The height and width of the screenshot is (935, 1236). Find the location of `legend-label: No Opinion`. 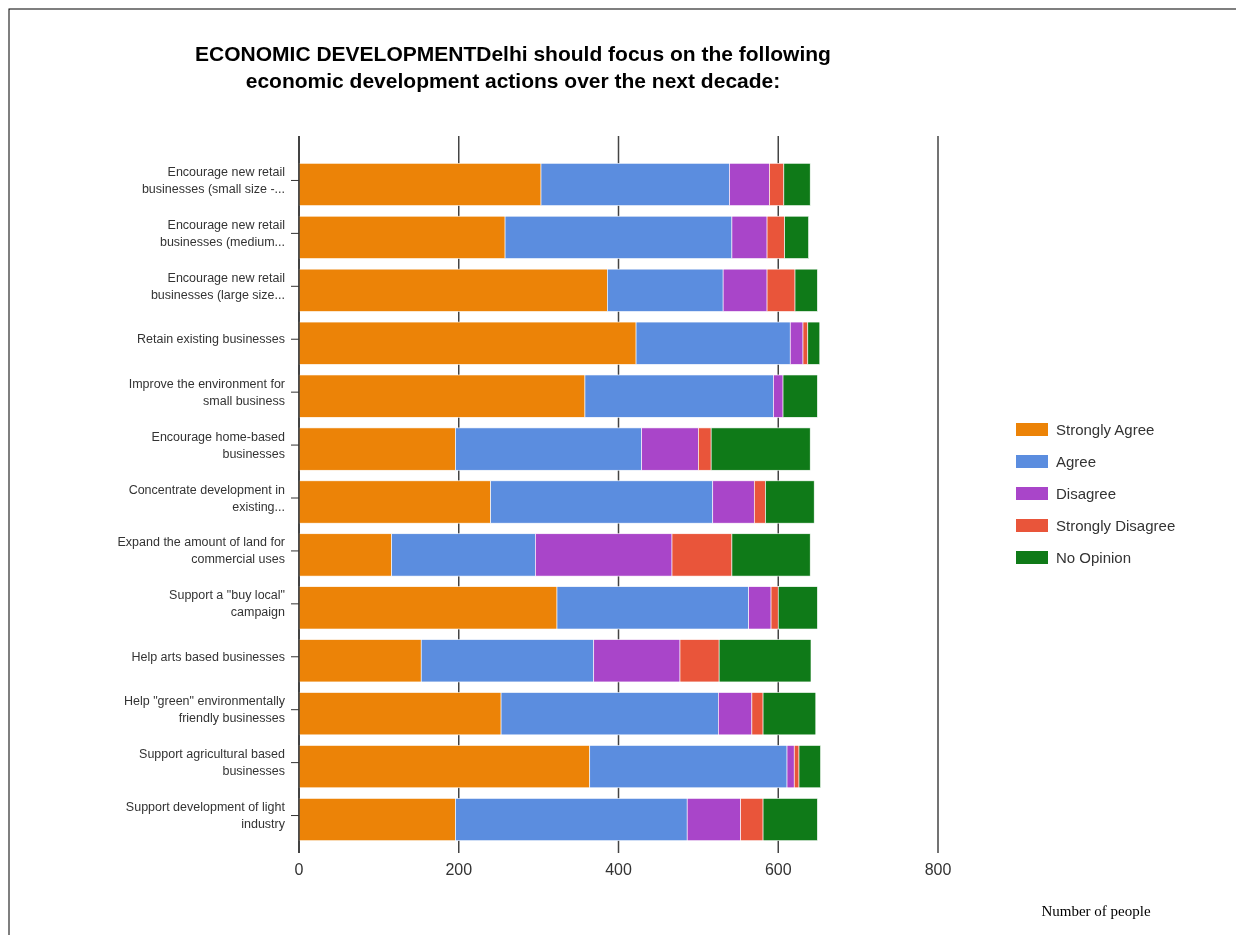

legend-label: No Opinion is located at coordinates (1094, 557).